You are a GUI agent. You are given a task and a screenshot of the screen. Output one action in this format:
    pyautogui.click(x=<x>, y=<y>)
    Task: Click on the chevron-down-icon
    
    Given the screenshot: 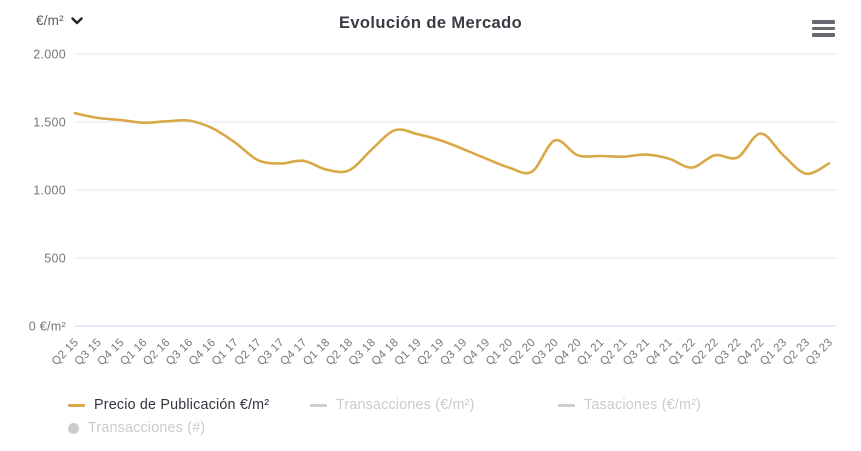 What is the action you would take?
    pyautogui.click(x=77, y=20)
    